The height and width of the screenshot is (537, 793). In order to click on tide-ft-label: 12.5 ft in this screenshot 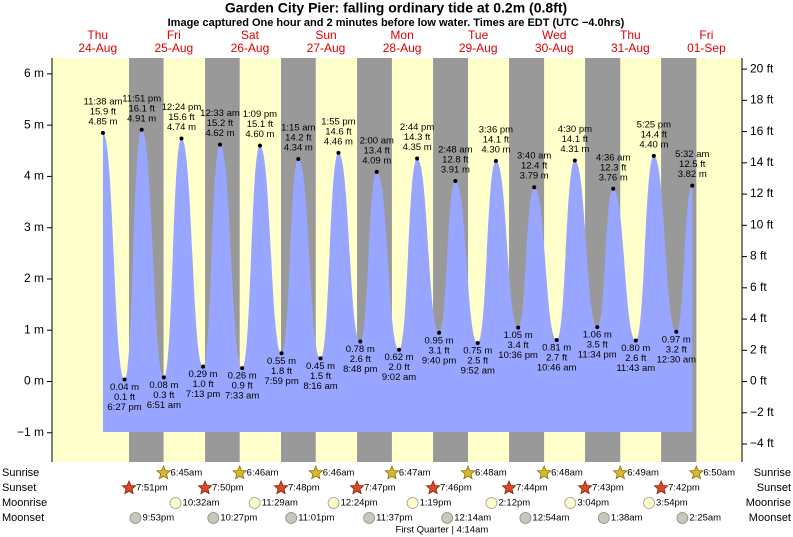, I will do `click(692, 164)`.